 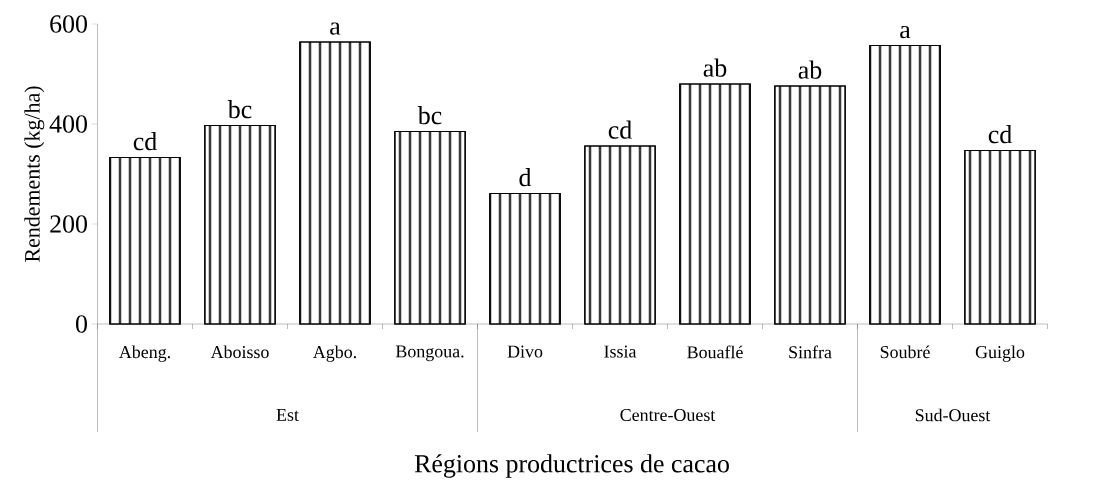 What do you see at coordinates (525, 177) in the screenshot?
I see `data-label: d` at bounding box center [525, 177].